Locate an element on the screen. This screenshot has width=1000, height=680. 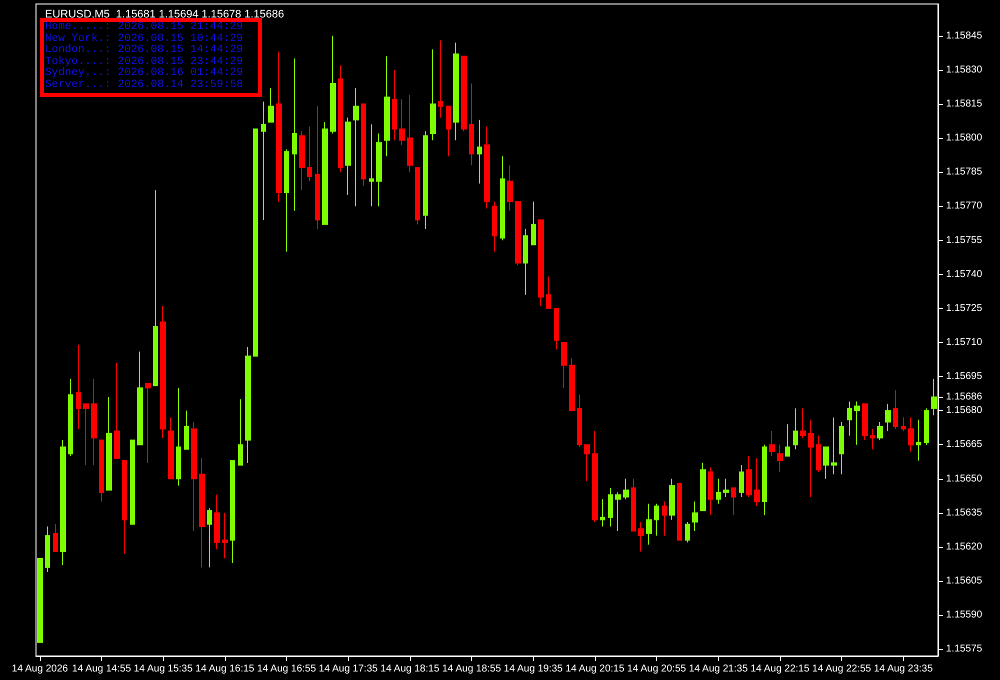
x-tick-label: 14 Aug 18:15 is located at coordinates (410, 669).